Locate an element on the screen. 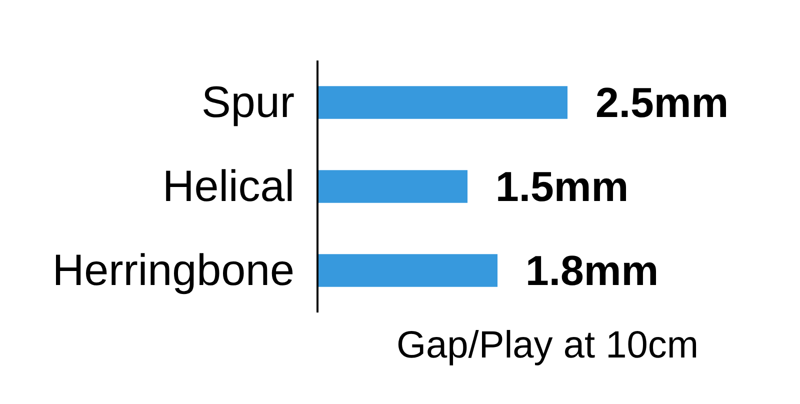  data-label: 2.5mm is located at coordinates (662, 102).